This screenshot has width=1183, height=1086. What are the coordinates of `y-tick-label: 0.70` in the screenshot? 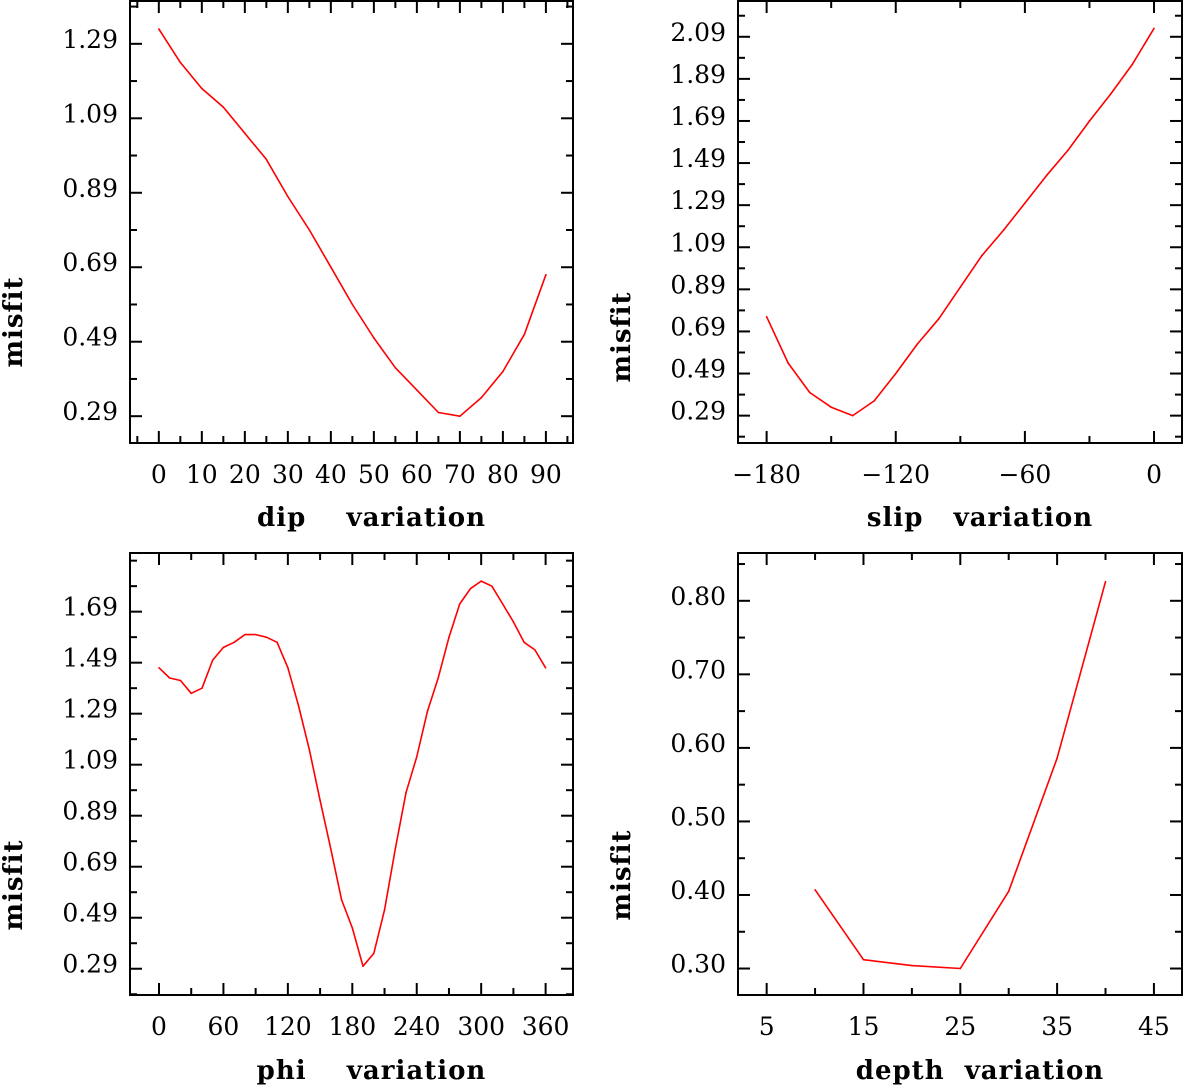 It's located at (698, 669).